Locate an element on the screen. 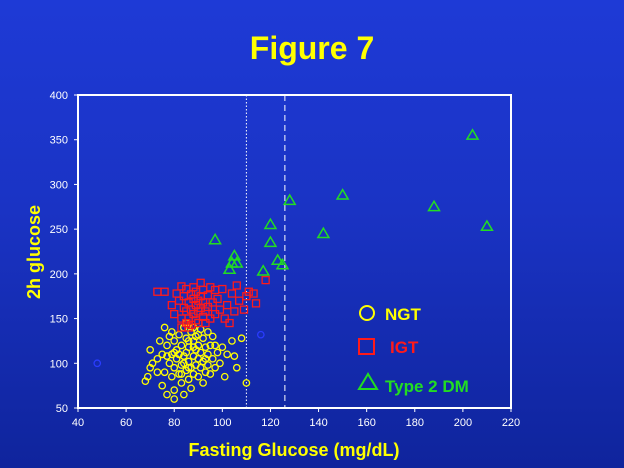 Image resolution: width=624 pixels, height=468 pixels. y-tick-label: 350 is located at coordinates (59, 141).